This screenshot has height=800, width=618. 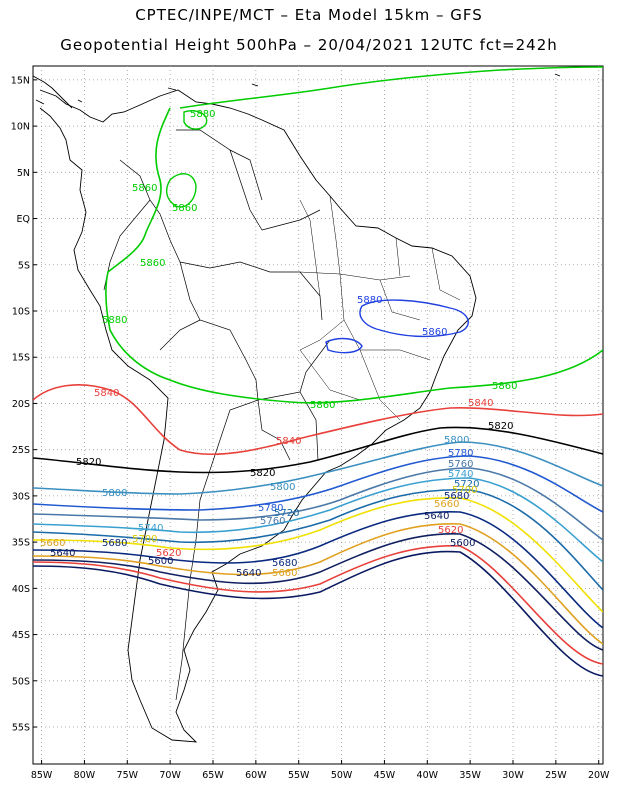 What do you see at coordinates (213, 775) in the screenshot?
I see `lon-tick-label: 65W` at bounding box center [213, 775].